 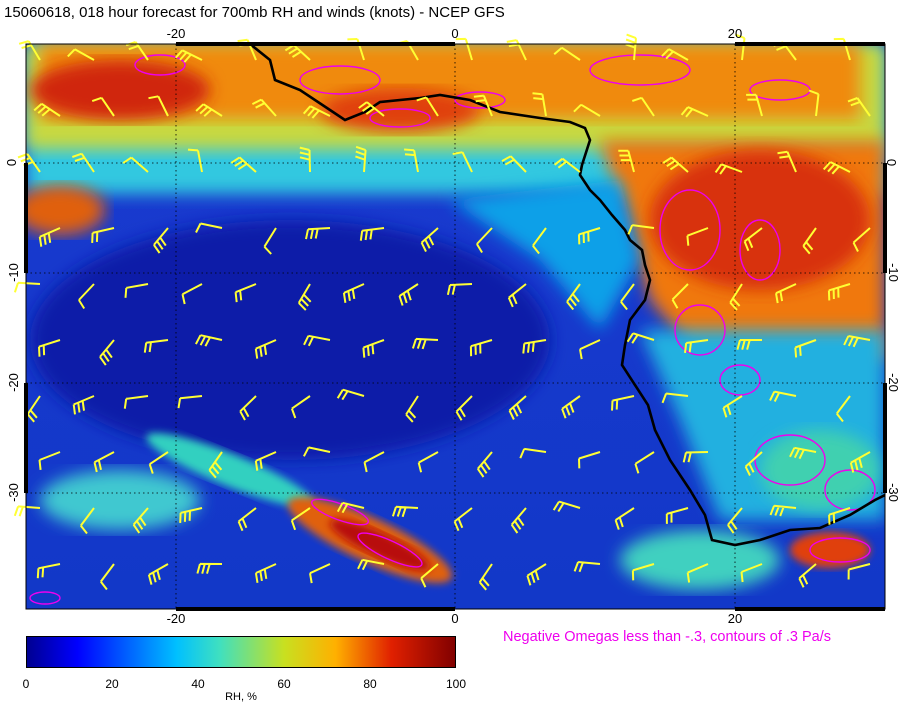 What do you see at coordinates (13, 272) in the screenshot?
I see `lat-tick-left: -10` at bounding box center [13, 272].